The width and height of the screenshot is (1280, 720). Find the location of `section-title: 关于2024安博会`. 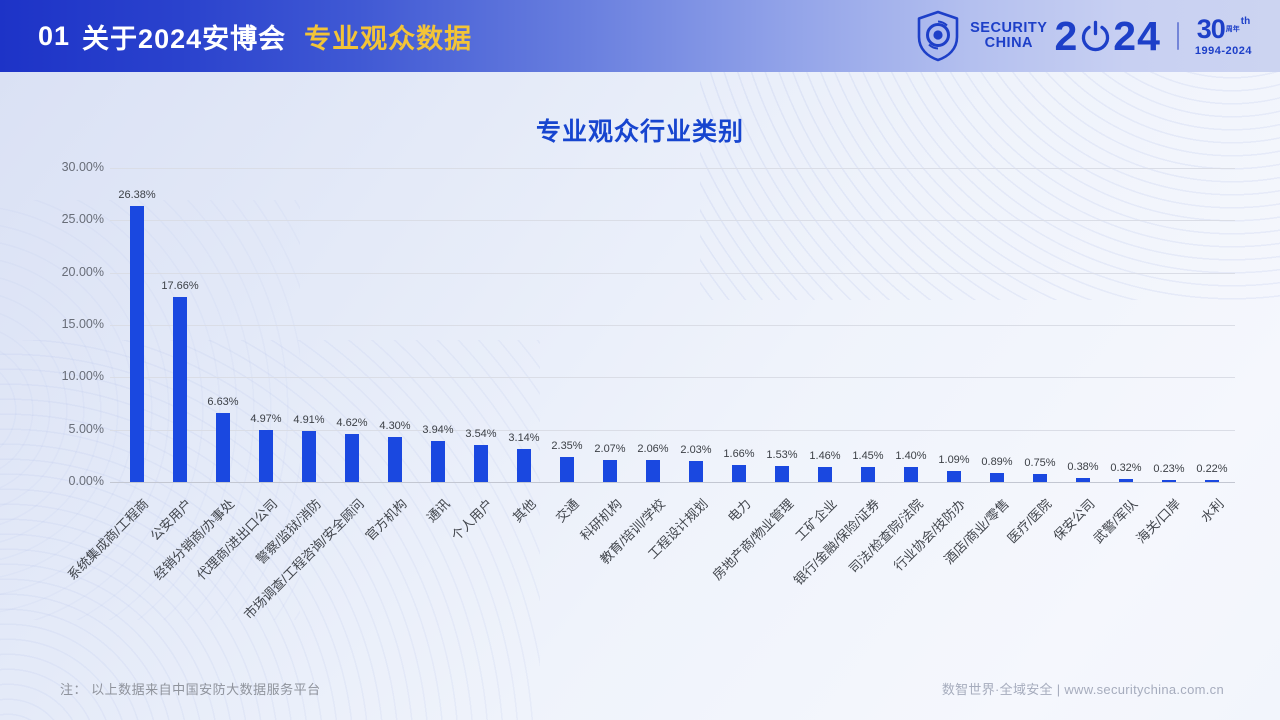

section-title: 关于2024安博会 is located at coordinates (184, 38).